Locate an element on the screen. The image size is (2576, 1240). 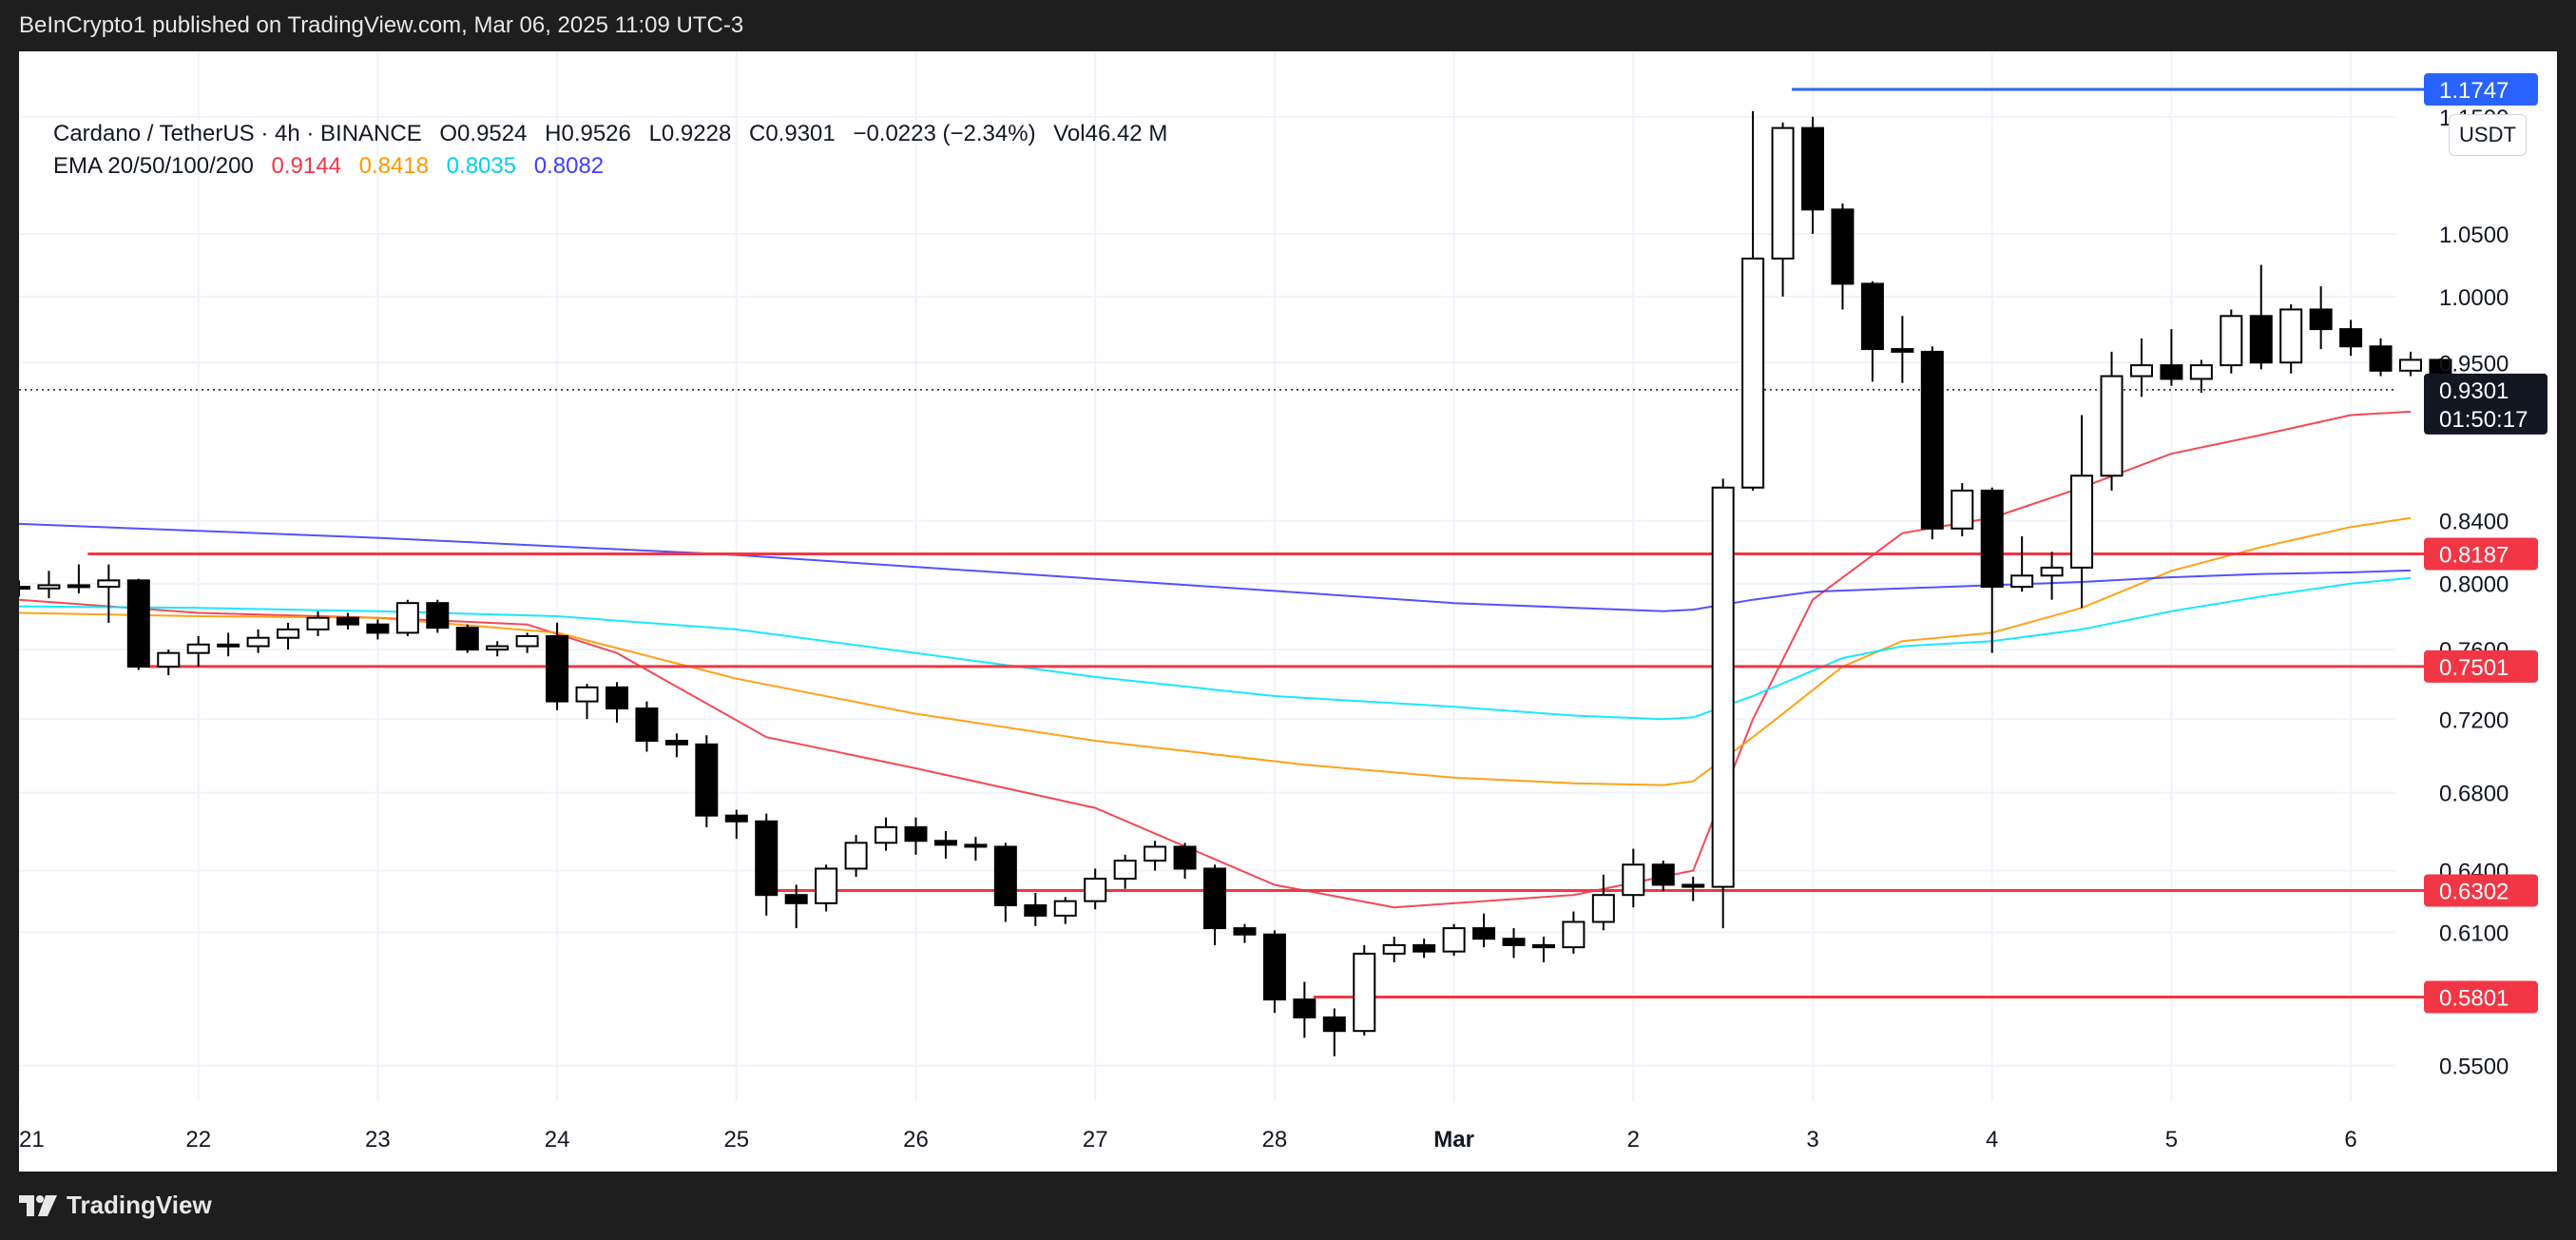
time-axis-label: 4 is located at coordinates (1992, 1140).